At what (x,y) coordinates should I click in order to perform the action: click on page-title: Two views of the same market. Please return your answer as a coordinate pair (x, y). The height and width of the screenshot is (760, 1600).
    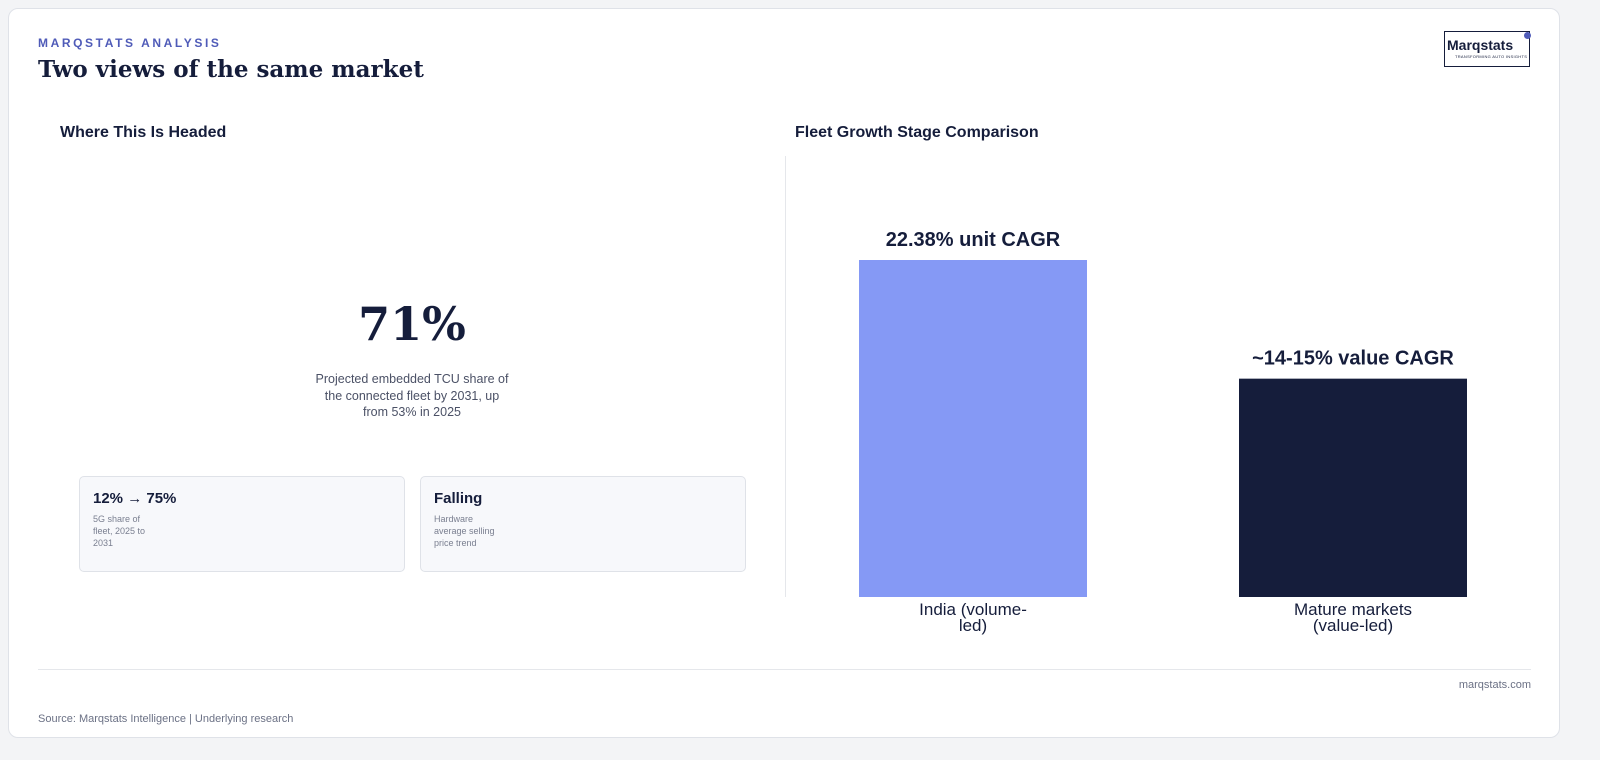
    Looking at the image, I should click on (231, 69).